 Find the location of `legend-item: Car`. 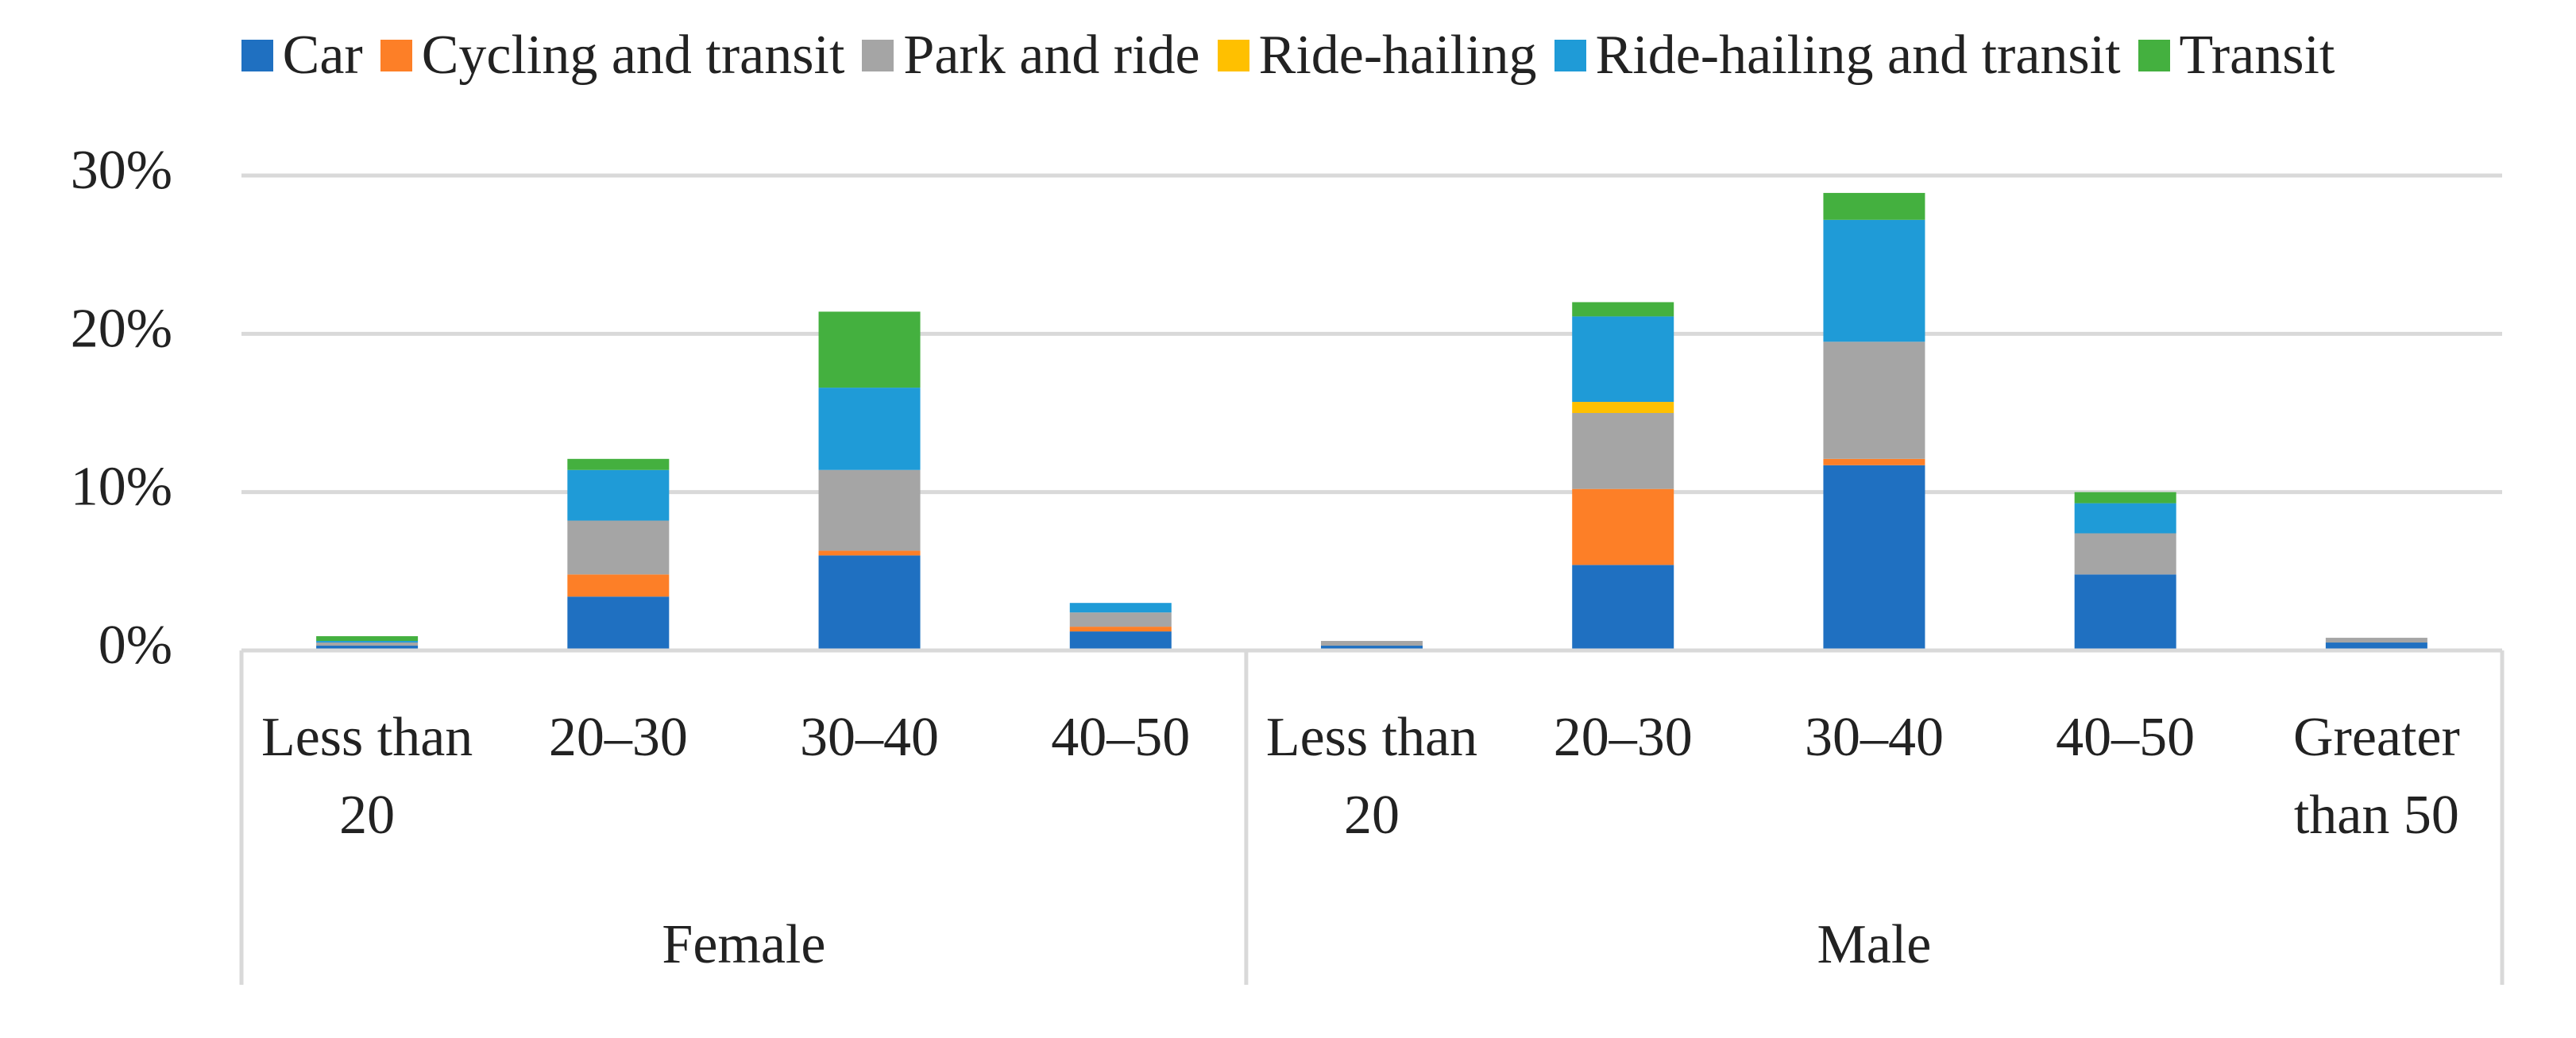

legend-item: Car is located at coordinates (302, 55).